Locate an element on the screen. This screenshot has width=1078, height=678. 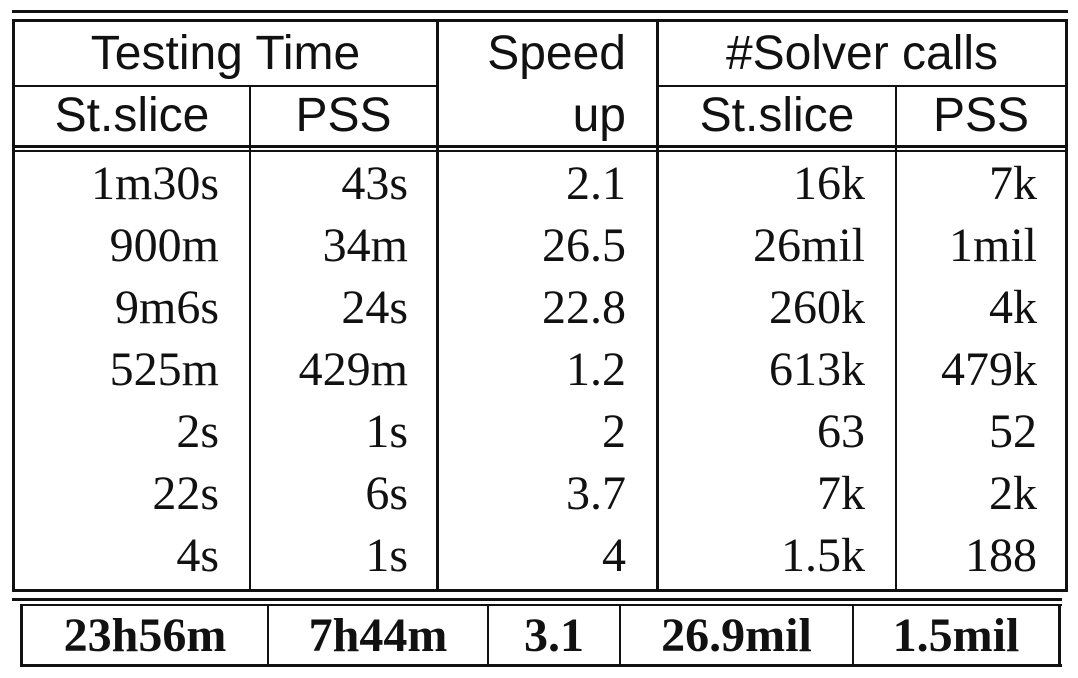
row-2-st-slice-time: 900m is located at coordinates (164, 245).